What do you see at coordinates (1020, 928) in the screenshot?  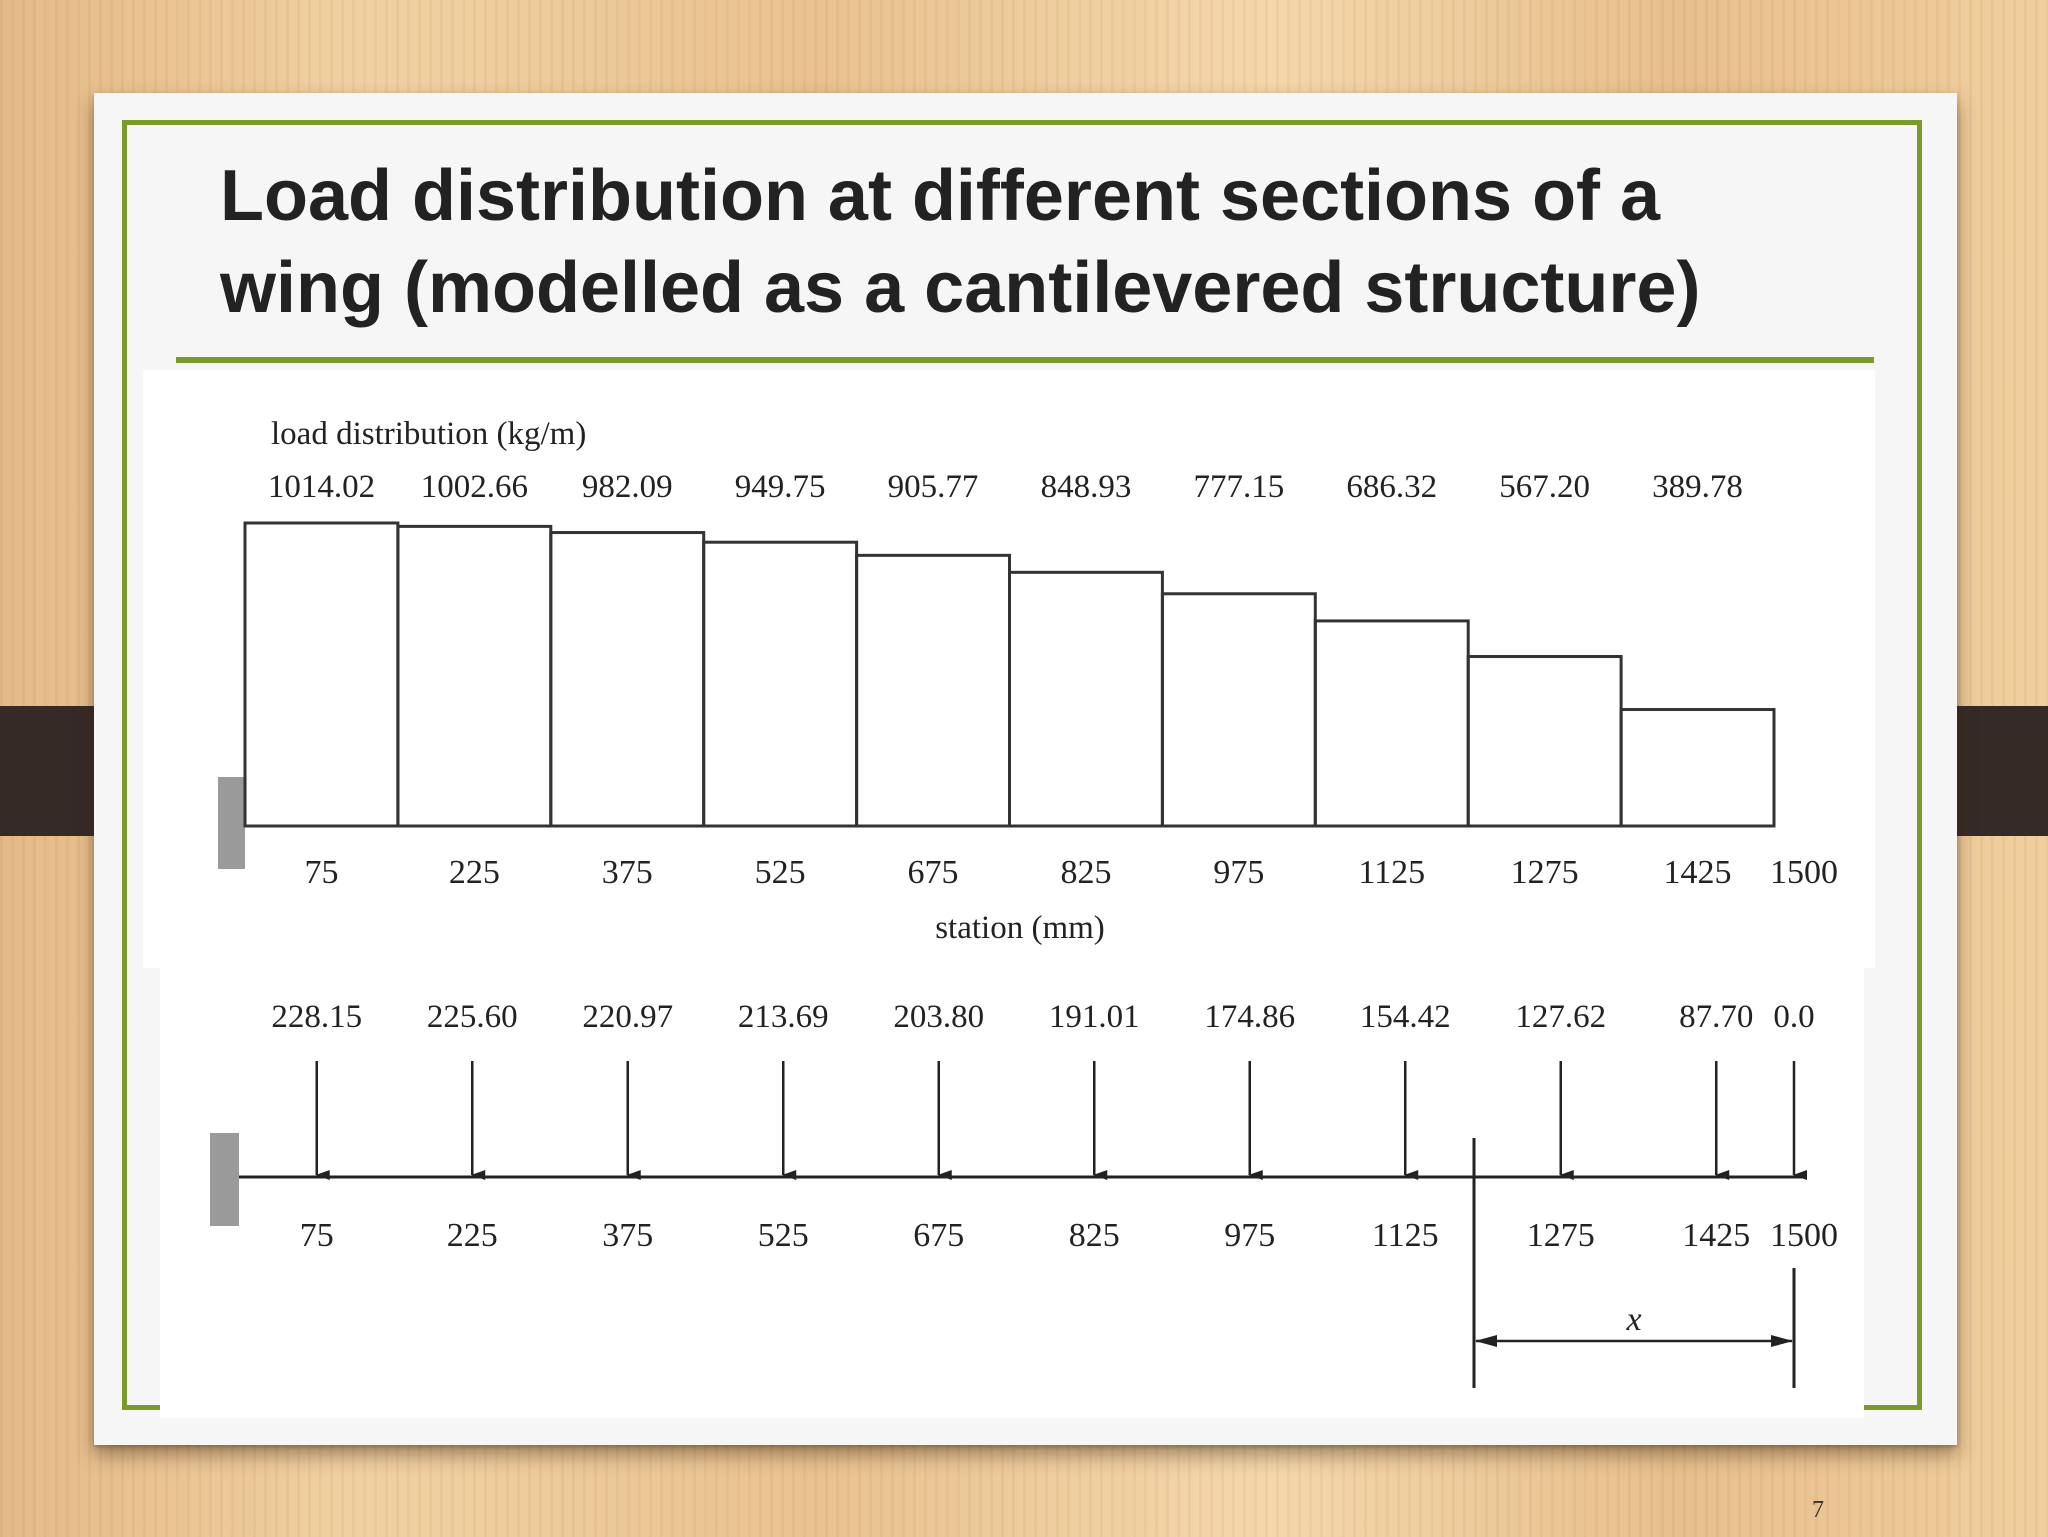 I see `station-axis-label: station (mm)` at bounding box center [1020, 928].